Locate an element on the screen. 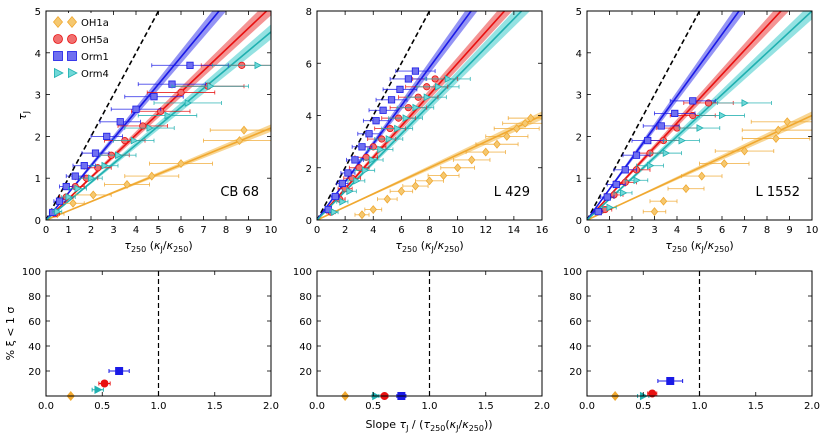 This screenshot has width=830, height=437. x-tick-label: 7 is located at coordinates (744, 230).